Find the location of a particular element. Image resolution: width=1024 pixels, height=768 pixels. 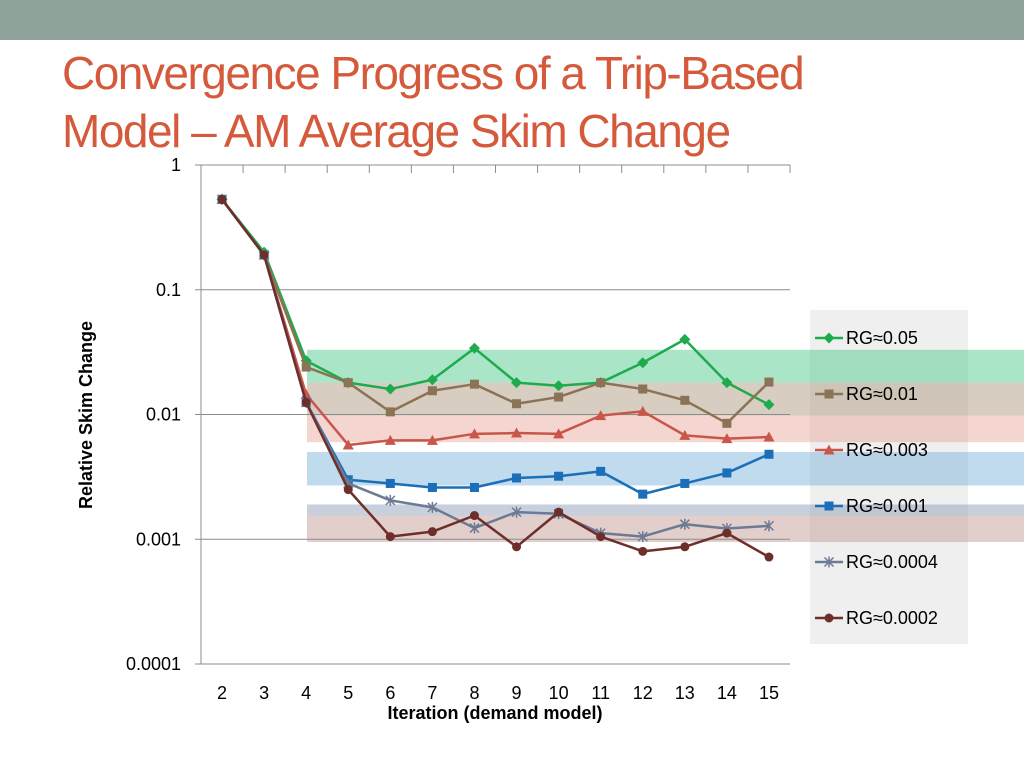

x-tick-label-14: 14 is located at coordinates (727, 693).